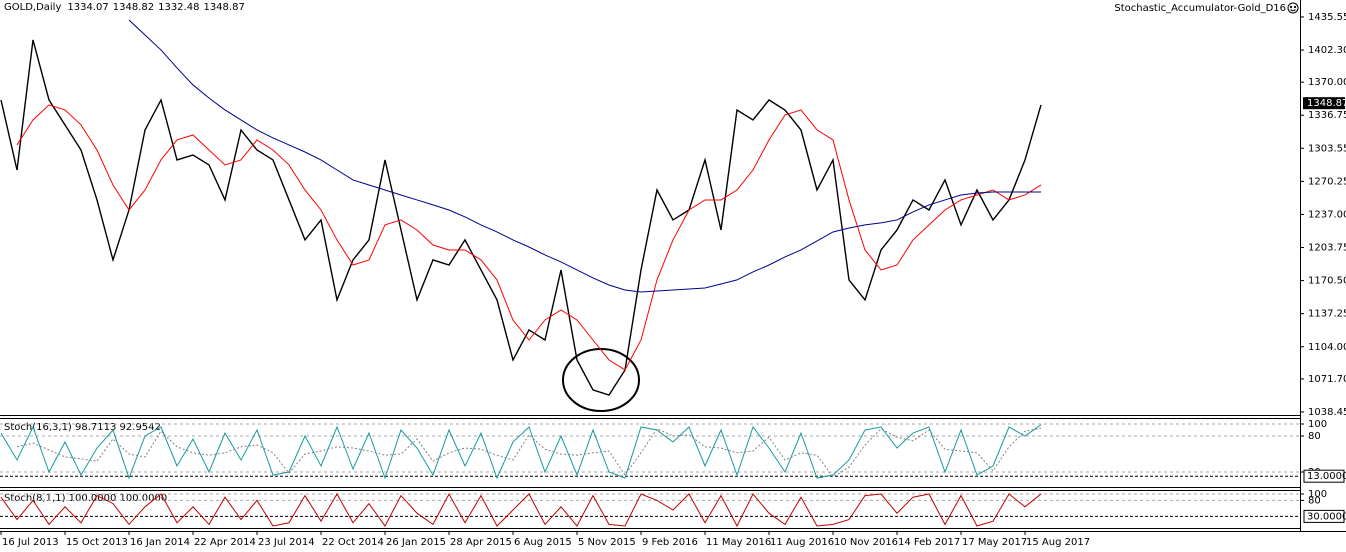 The width and height of the screenshot is (1346, 552). What do you see at coordinates (1327, 148) in the screenshot?
I see `y-tick-label: 1303.55` at bounding box center [1327, 148].